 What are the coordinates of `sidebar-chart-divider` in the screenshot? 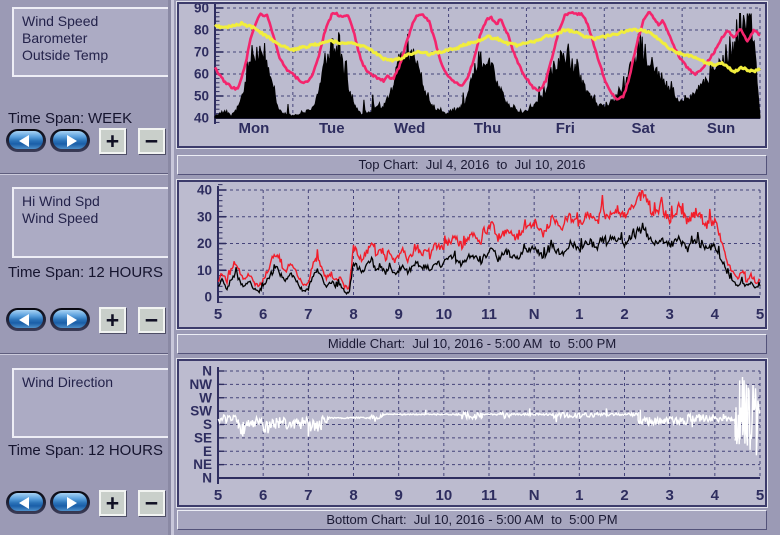 It's located at (171, 267).